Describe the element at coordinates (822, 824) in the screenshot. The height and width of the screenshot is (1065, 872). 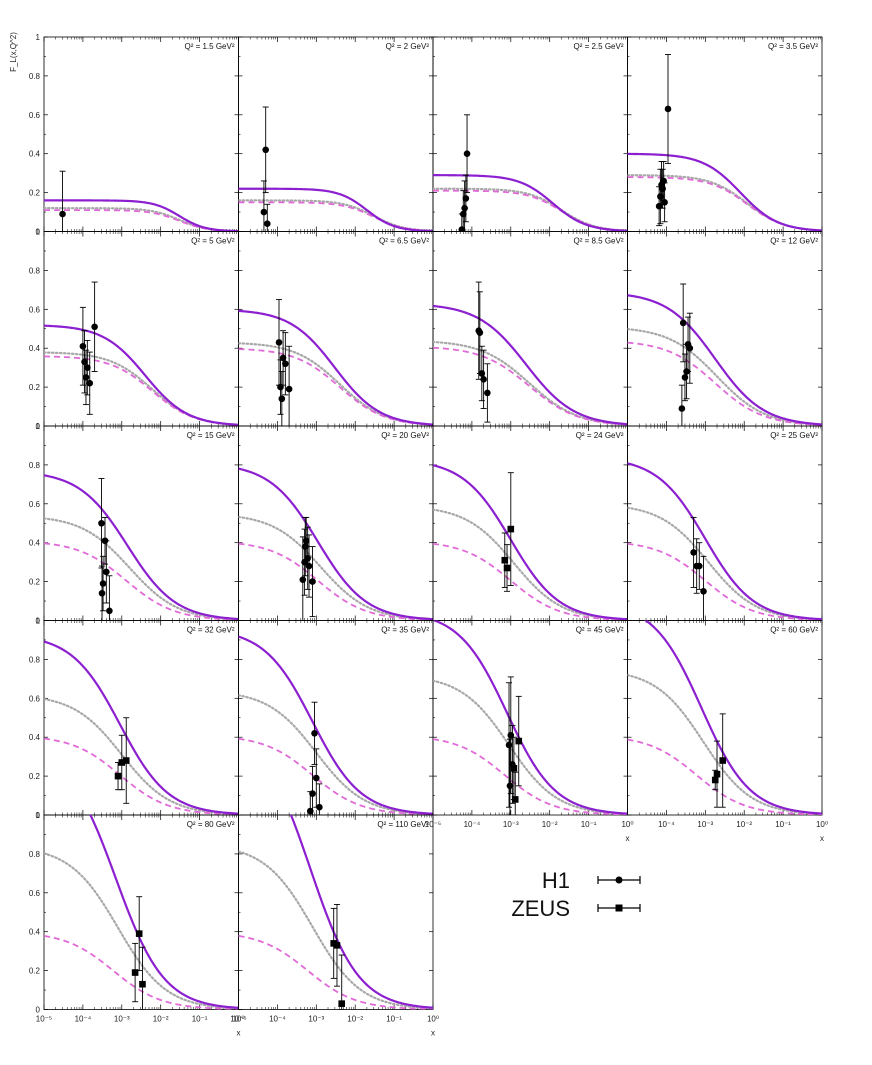
I see `x-tick-label: 10⁰` at that location.